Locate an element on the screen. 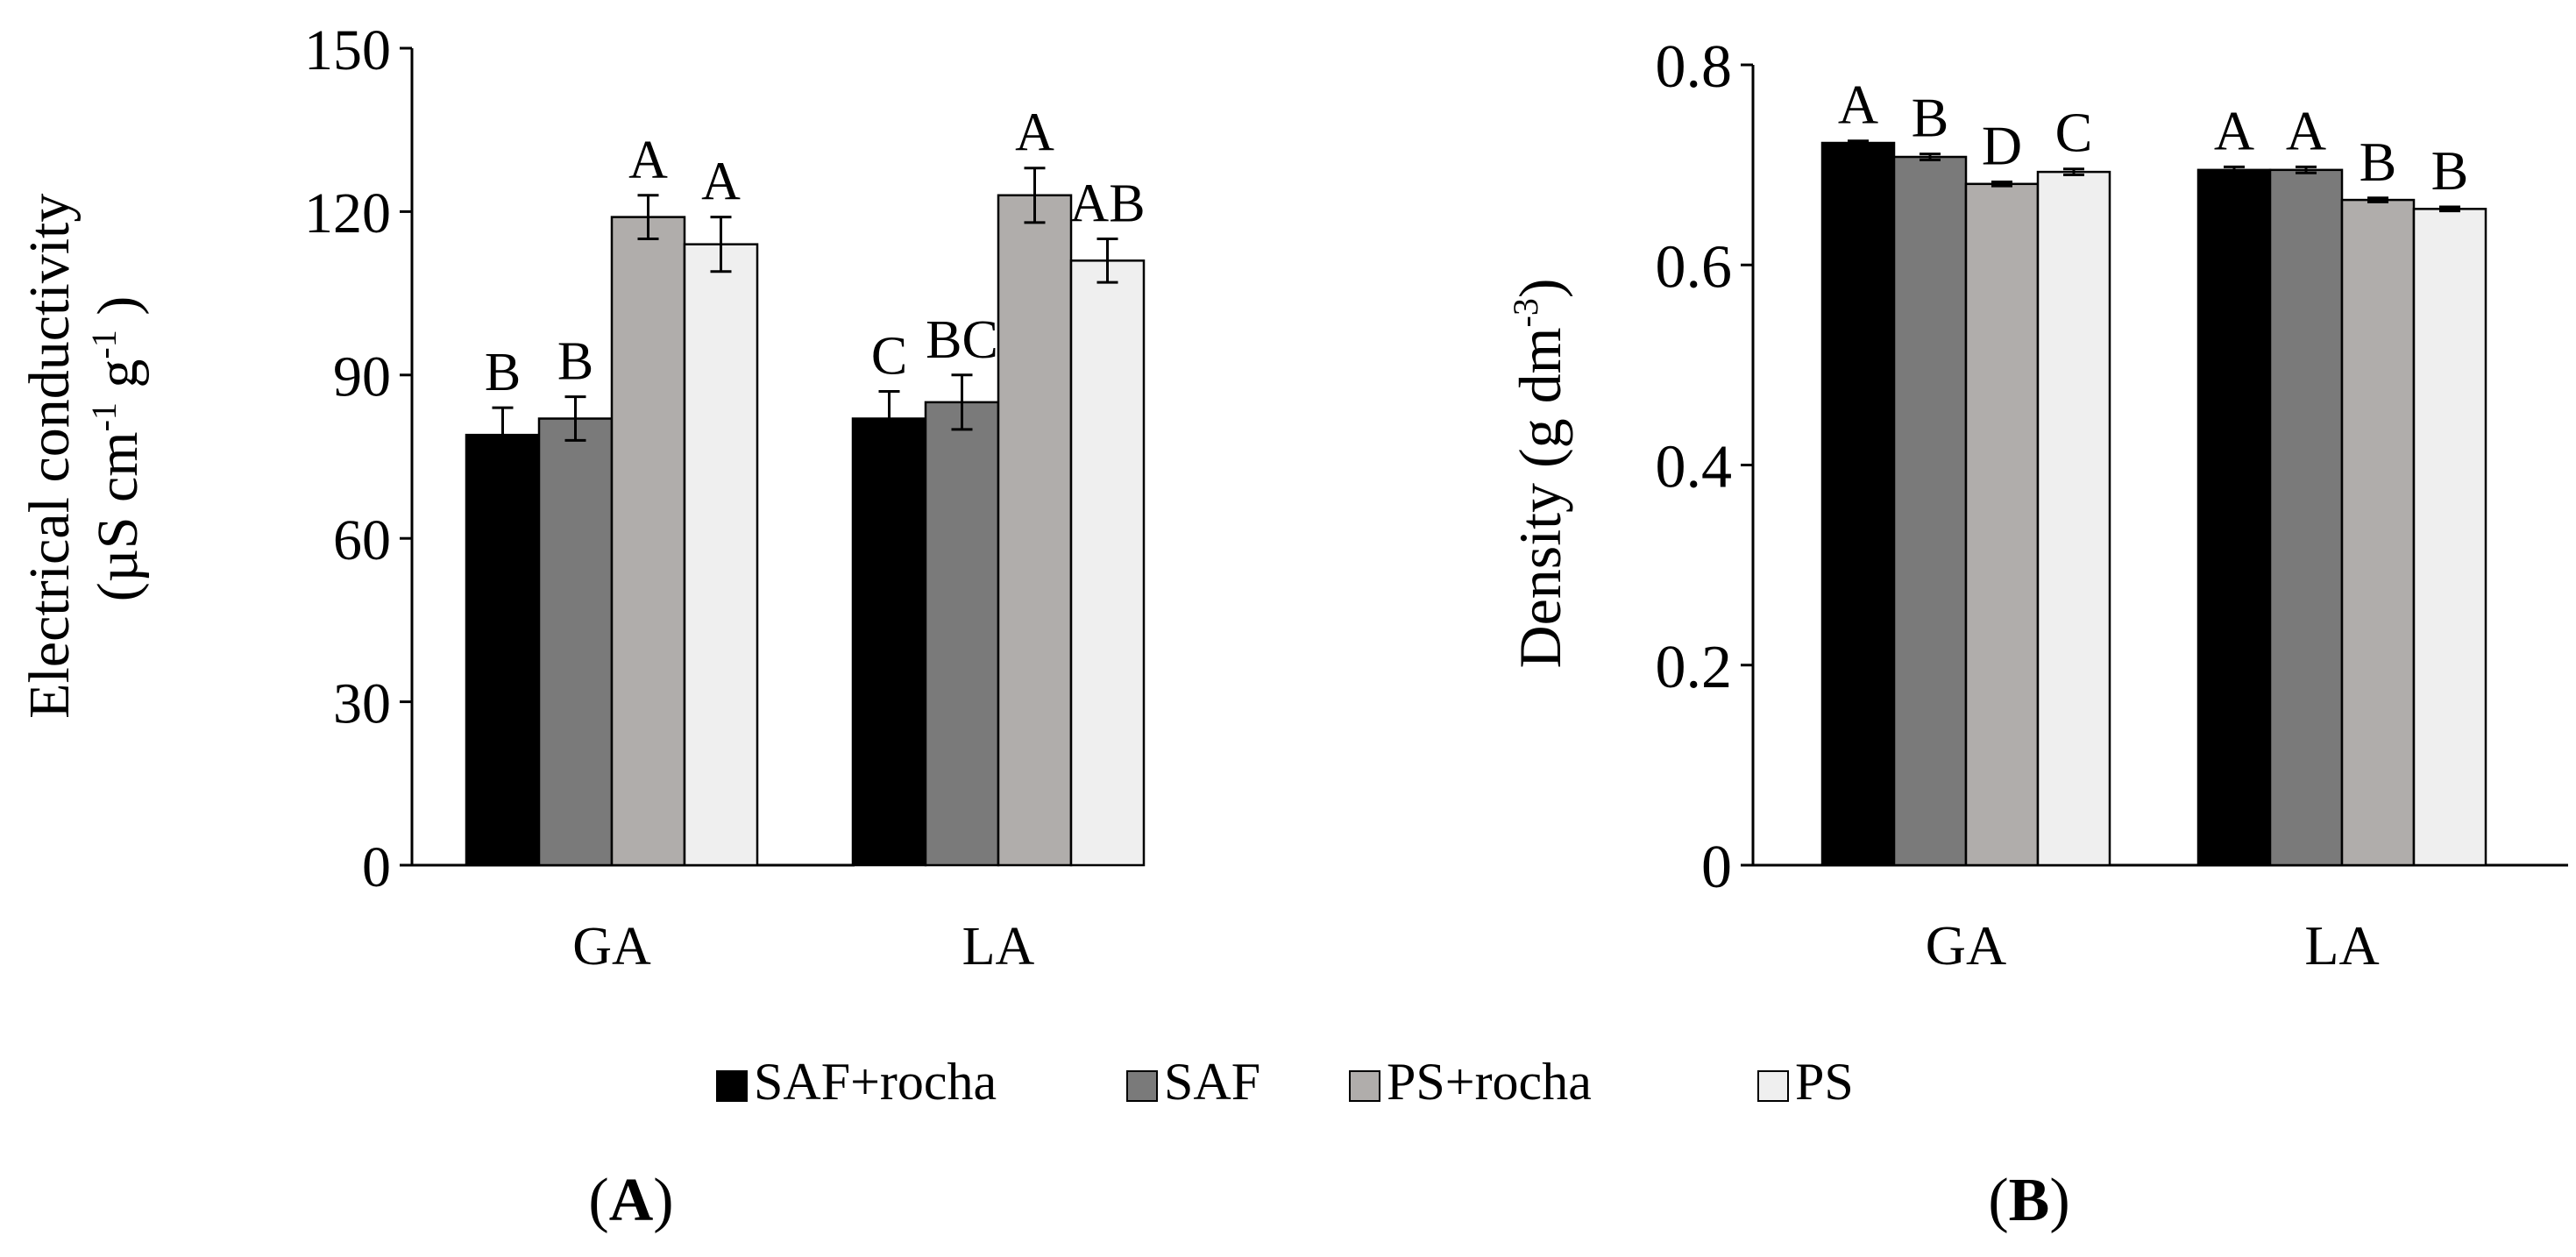  chart-b-ylabel-suffix: ) is located at coordinates (1540, 288).